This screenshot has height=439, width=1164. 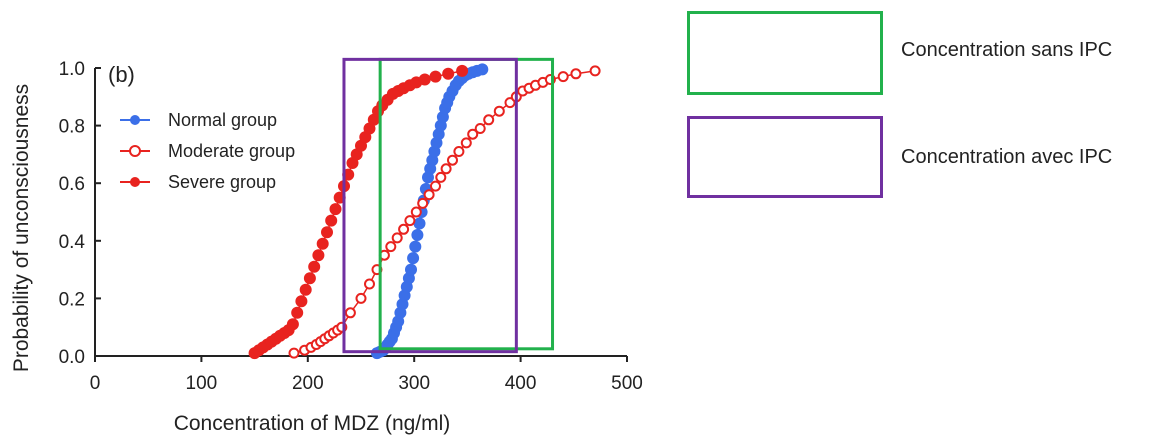 I want to click on y-tick-label: 0.4, so click(x=72, y=242).